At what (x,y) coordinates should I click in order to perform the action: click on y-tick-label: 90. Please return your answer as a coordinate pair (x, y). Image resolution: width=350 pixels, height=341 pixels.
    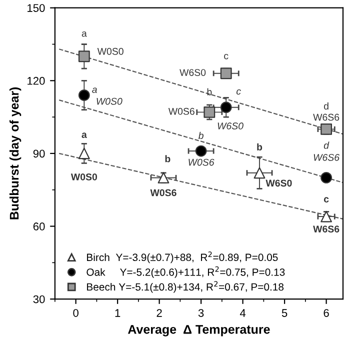
    Looking at the image, I should click on (39, 154).